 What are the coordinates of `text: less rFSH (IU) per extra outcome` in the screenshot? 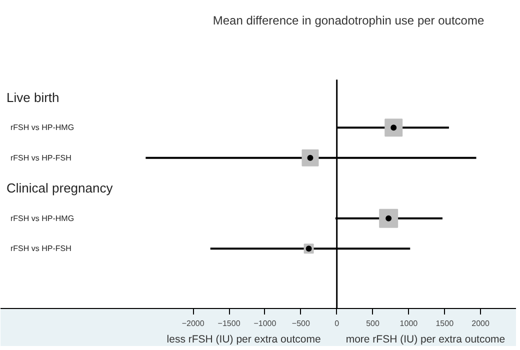 It's located at (243, 340).